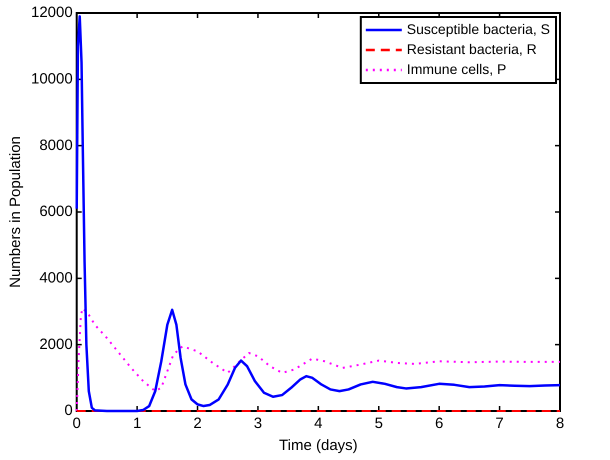  What do you see at coordinates (560, 423) in the screenshot?
I see `x-tick-label: 8` at bounding box center [560, 423].